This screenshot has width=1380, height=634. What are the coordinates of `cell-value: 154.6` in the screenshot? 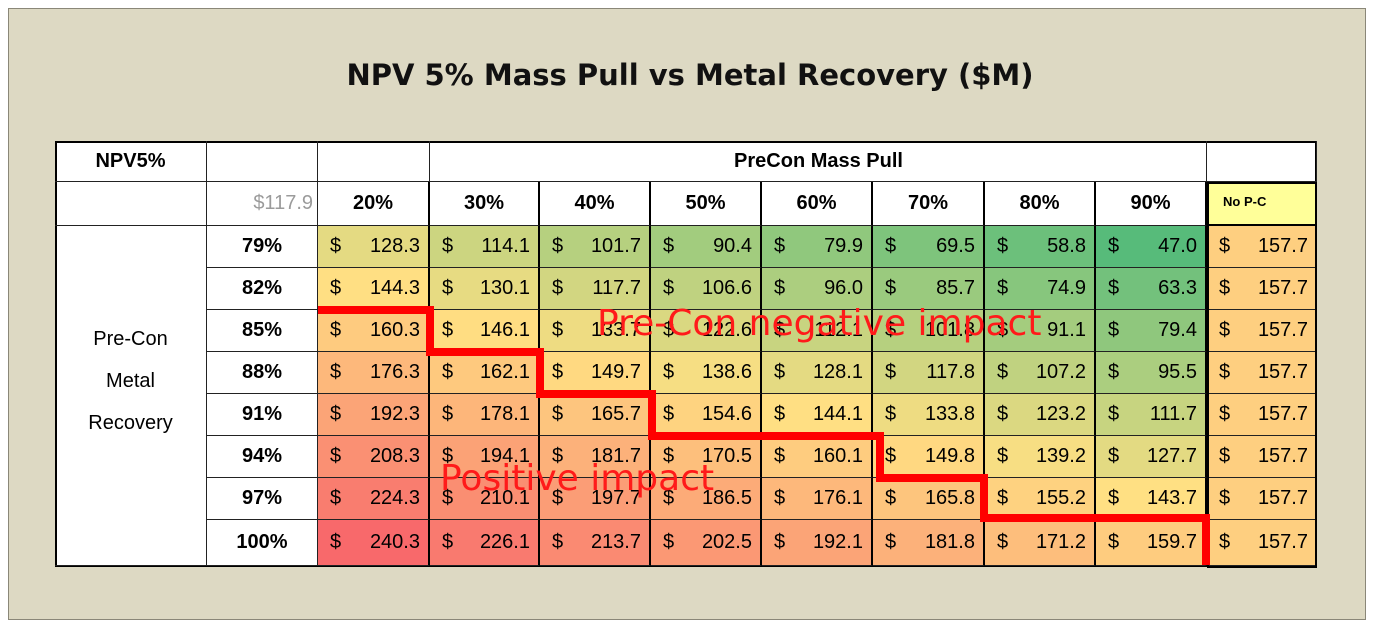 It's located at (726, 414).